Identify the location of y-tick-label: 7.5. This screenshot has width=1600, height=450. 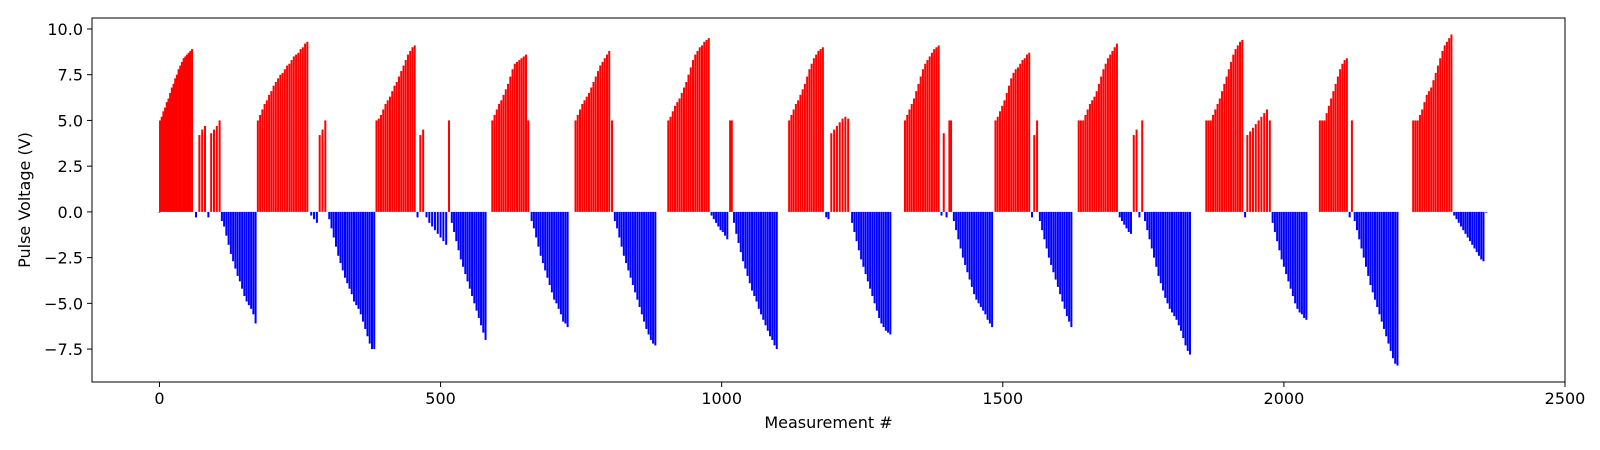
(70, 75).